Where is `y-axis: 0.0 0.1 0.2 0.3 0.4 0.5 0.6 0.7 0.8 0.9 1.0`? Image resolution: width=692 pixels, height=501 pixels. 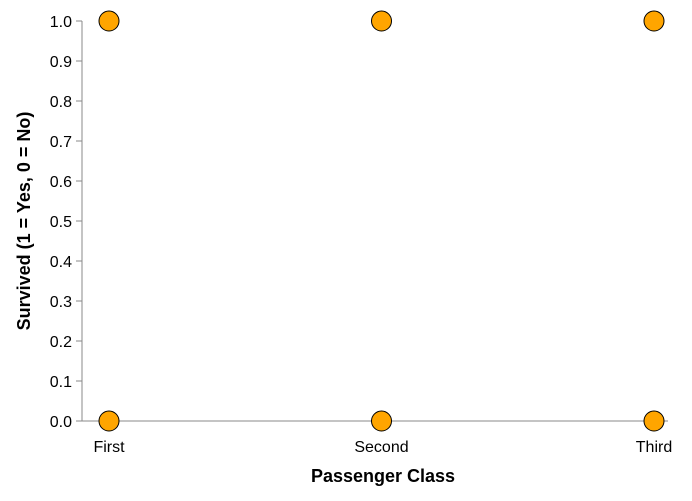
y-axis: 0.0 0.1 0.2 0.3 0.4 0.5 0.6 0.7 0.8 0.9 1.0 is located at coordinates (66, 222).